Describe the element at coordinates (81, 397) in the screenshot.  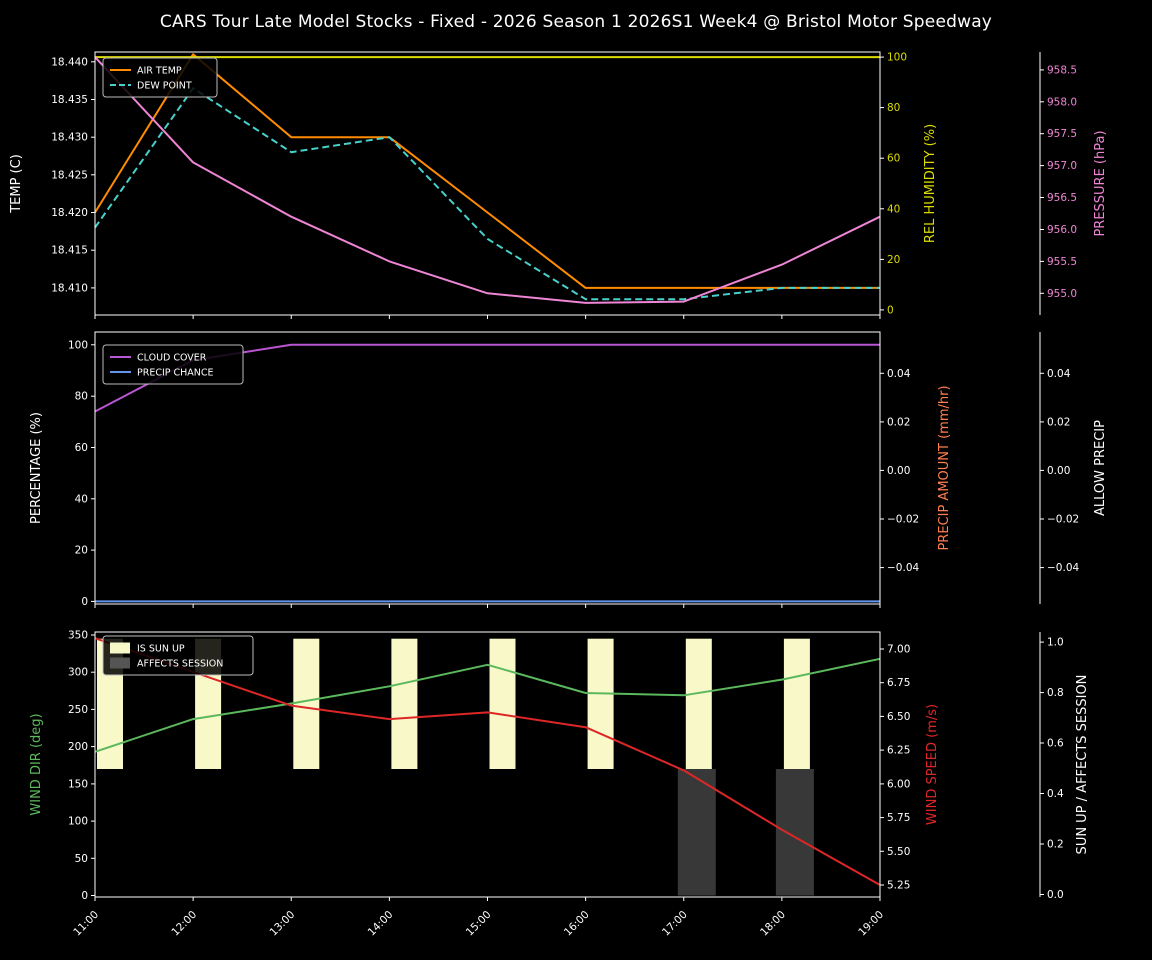
I see `y-tick-label: 80` at that location.